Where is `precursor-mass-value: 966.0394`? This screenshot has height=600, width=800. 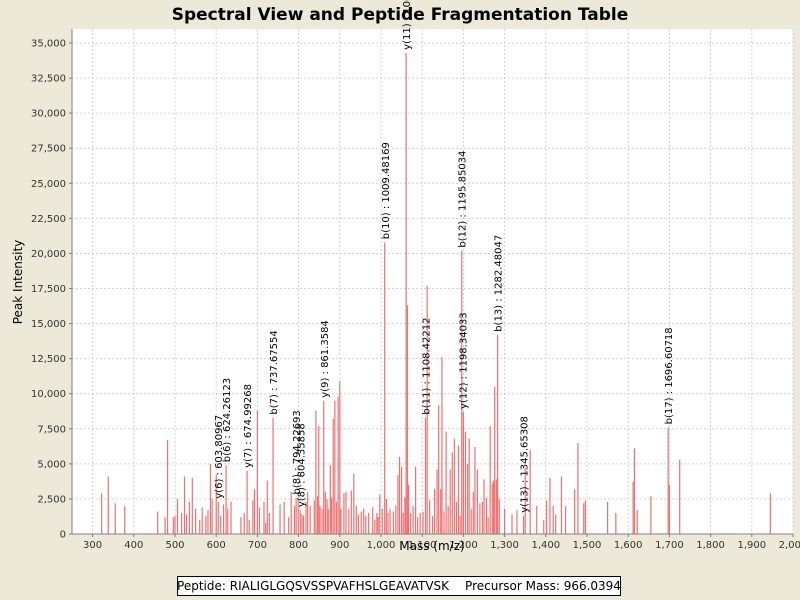
precursor-mass-value: 966.0394 is located at coordinates (592, 586).